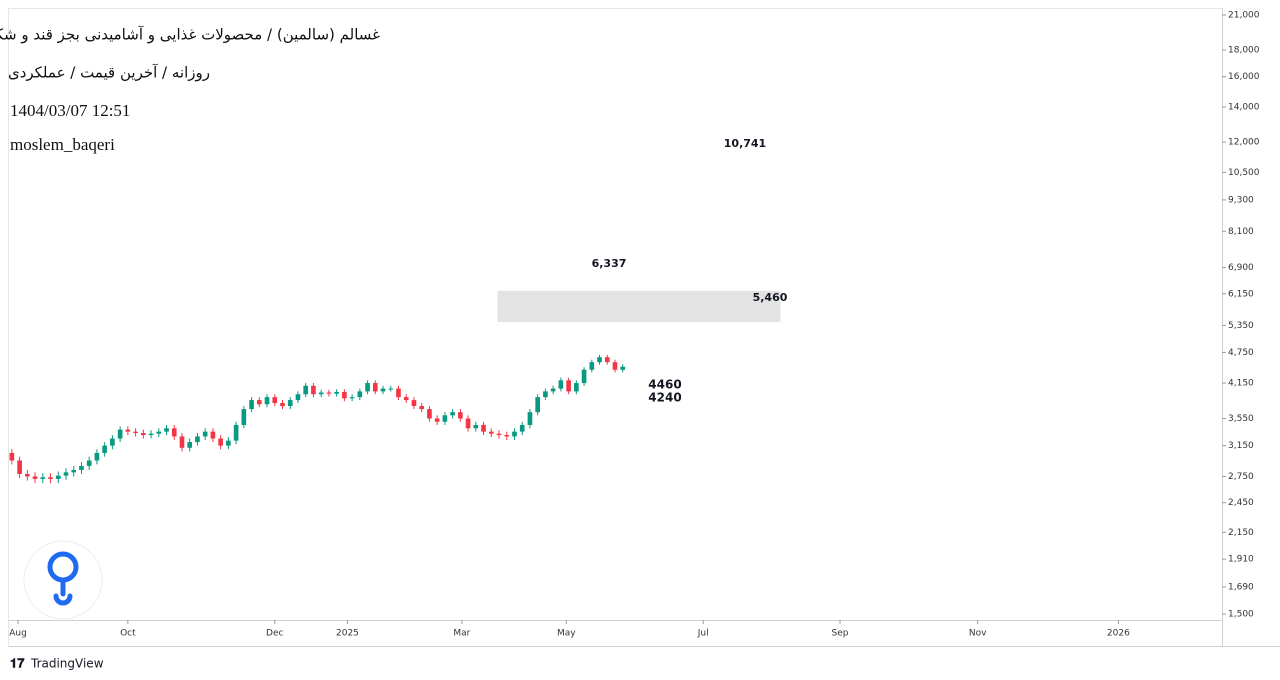 This screenshot has height=680, width=1280. What do you see at coordinates (1241, 419) in the screenshot?
I see `y-tick-label: 3,550` at bounding box center [1241, 419].